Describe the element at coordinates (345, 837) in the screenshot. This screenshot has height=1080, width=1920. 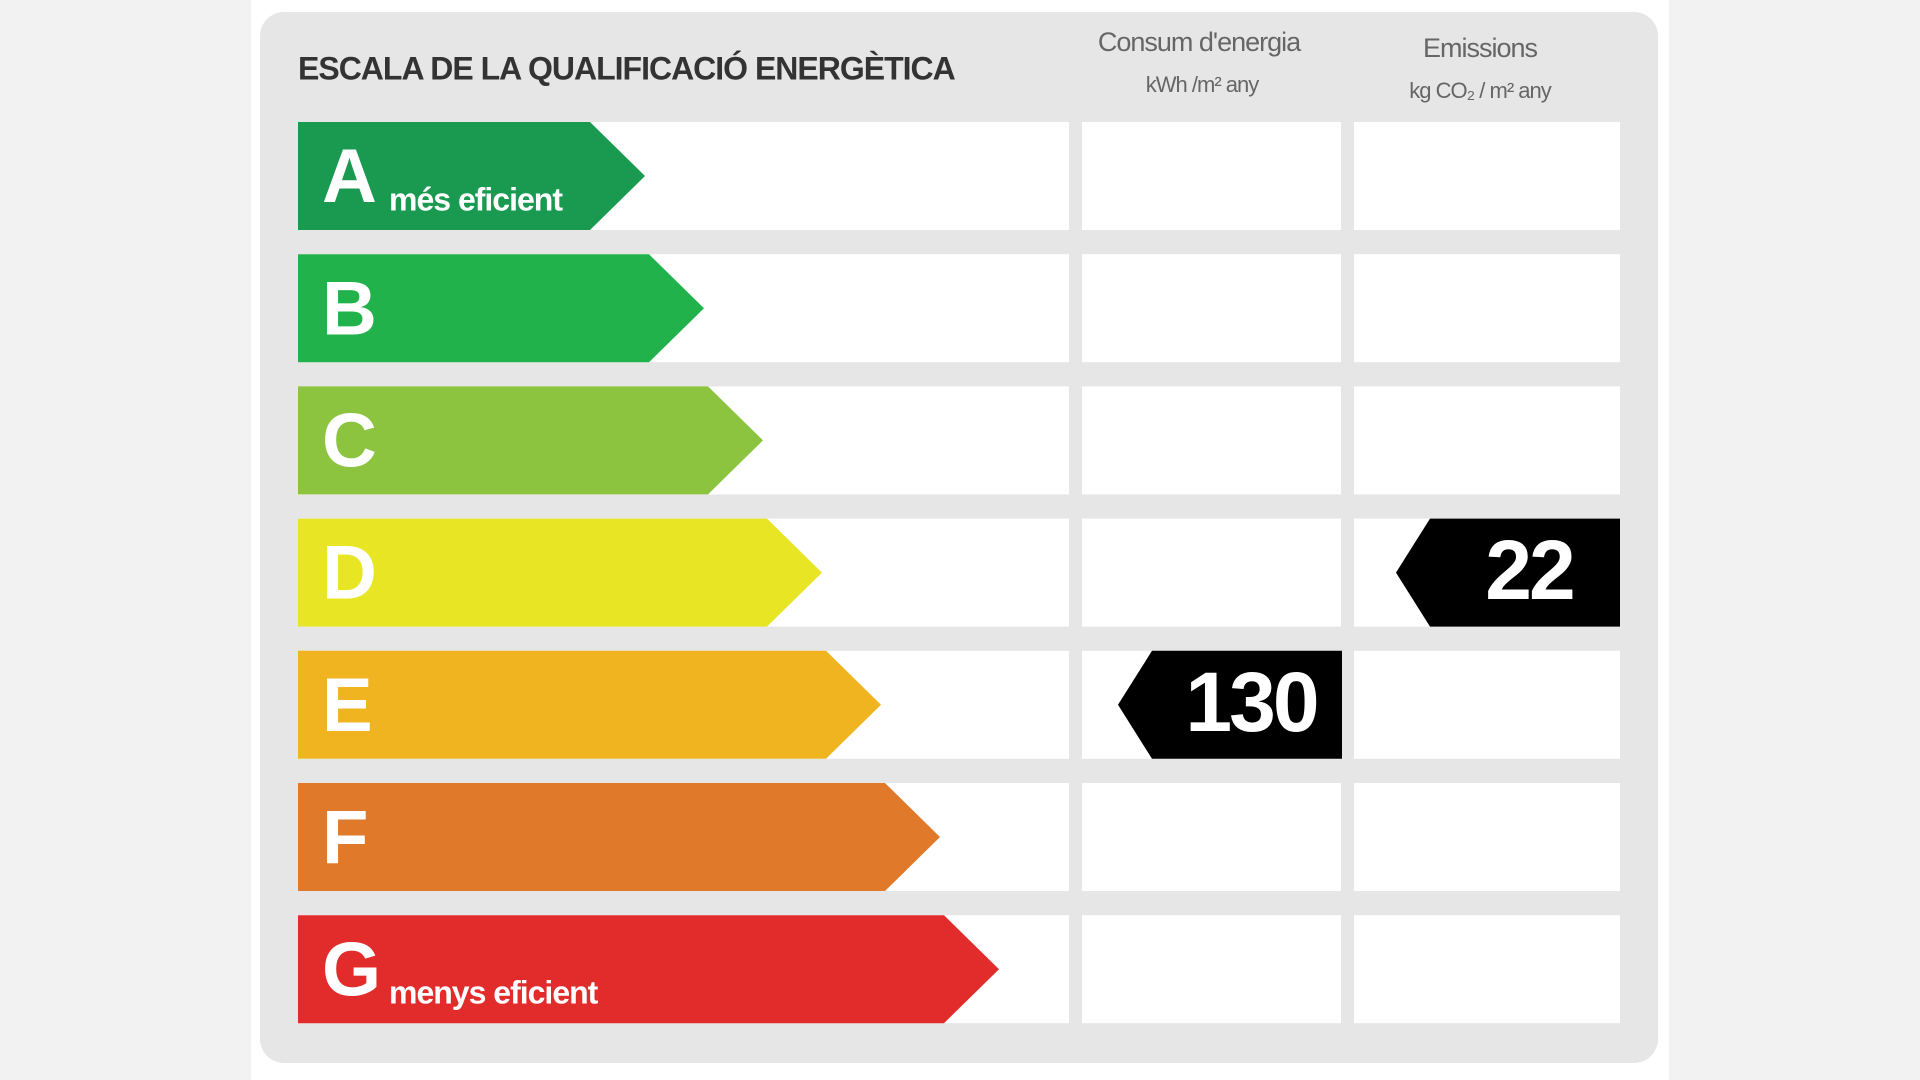
I see `rating-letter: F` at that location.